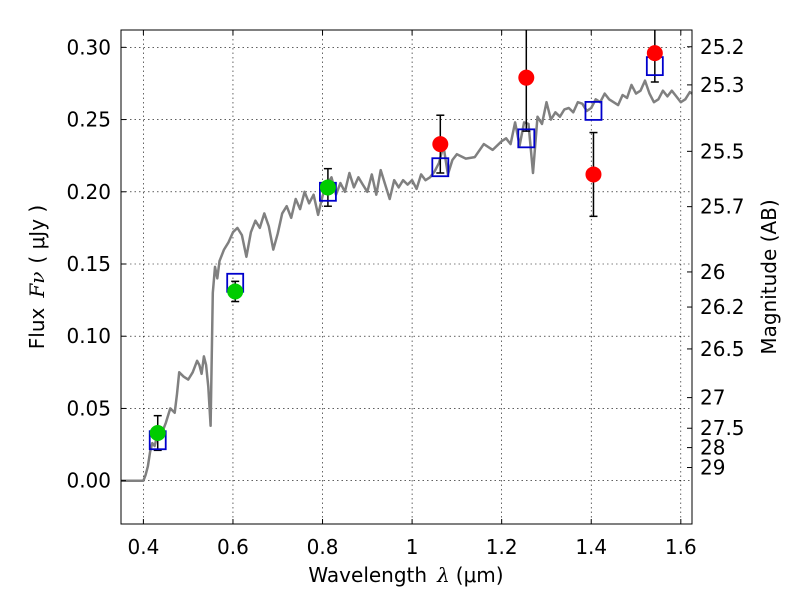 This screenshot has width=800, height=600. What do you see at coordinates (88, 192) in the screenshot?
I see `y-tick-label: 0.20` at bounding box center [88, 192].